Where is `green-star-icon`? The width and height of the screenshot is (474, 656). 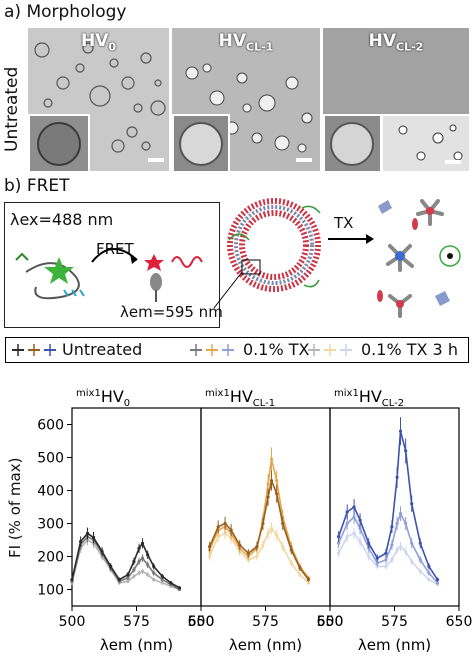 green-star-icon is located at coordinates (59, 270).